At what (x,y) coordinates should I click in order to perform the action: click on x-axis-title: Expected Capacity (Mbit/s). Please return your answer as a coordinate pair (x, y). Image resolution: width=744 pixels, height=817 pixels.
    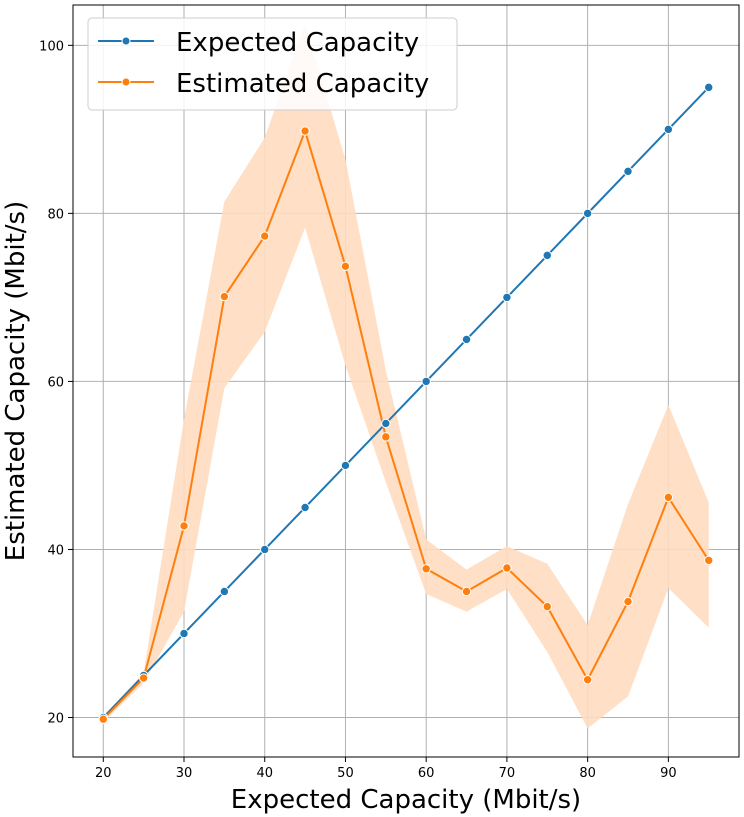
    Looking at the image, I should click on (406, 800).